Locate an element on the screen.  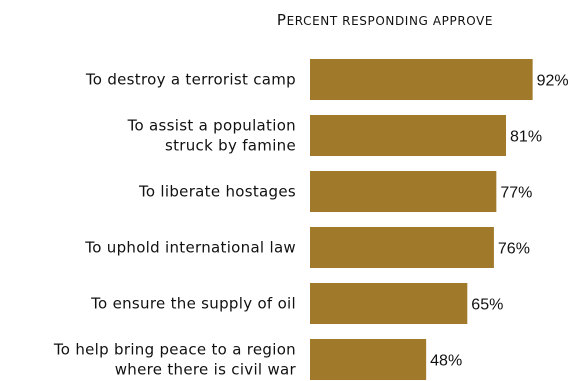
value-label-5: 48% is located at coordinates (446, 361).